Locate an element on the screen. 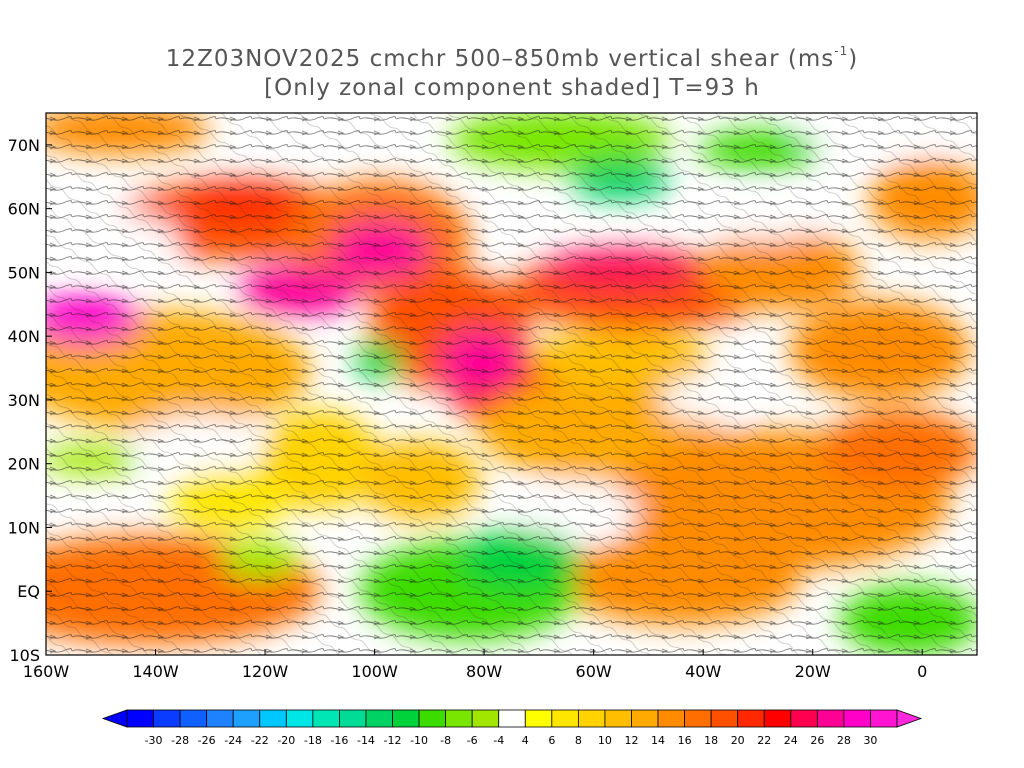 The height and width of the screenshot is (768, 1024). lat-axis: 70N 60N 50N 40N 30N 20N 10N EQ 10S is located at coordinates (30, 400).